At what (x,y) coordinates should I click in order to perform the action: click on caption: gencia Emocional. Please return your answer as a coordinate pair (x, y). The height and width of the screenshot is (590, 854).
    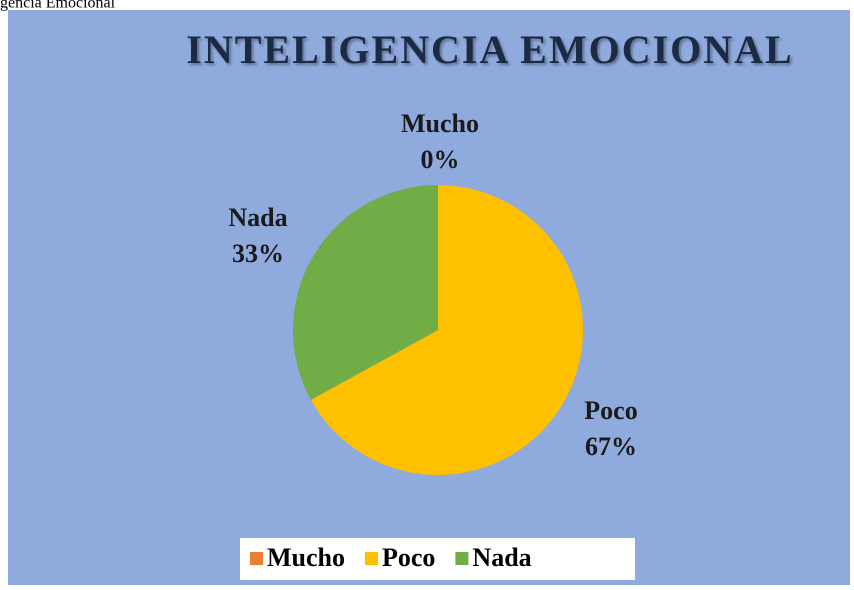
    Looking at the image, I should click on (58, 6).